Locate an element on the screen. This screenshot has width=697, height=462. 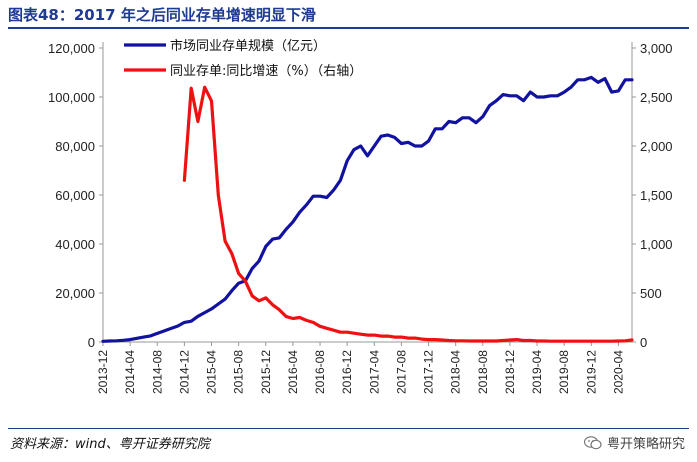
y-left-tick-label: 120,000 is located at coordinates (71, 48).